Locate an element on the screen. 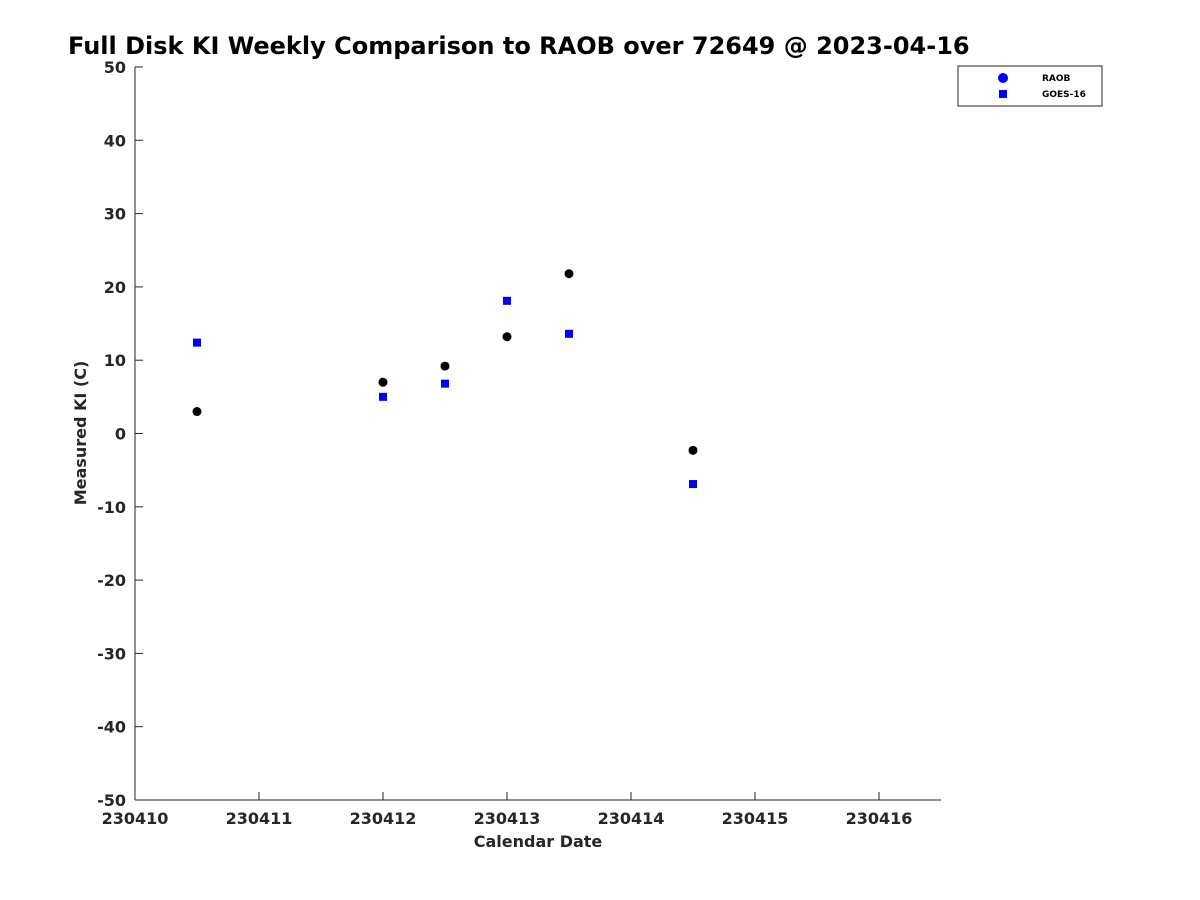 The height and width of the screenshot is (900, 1200). x-tick-label: 230412 is located at coordinates (383, 818).